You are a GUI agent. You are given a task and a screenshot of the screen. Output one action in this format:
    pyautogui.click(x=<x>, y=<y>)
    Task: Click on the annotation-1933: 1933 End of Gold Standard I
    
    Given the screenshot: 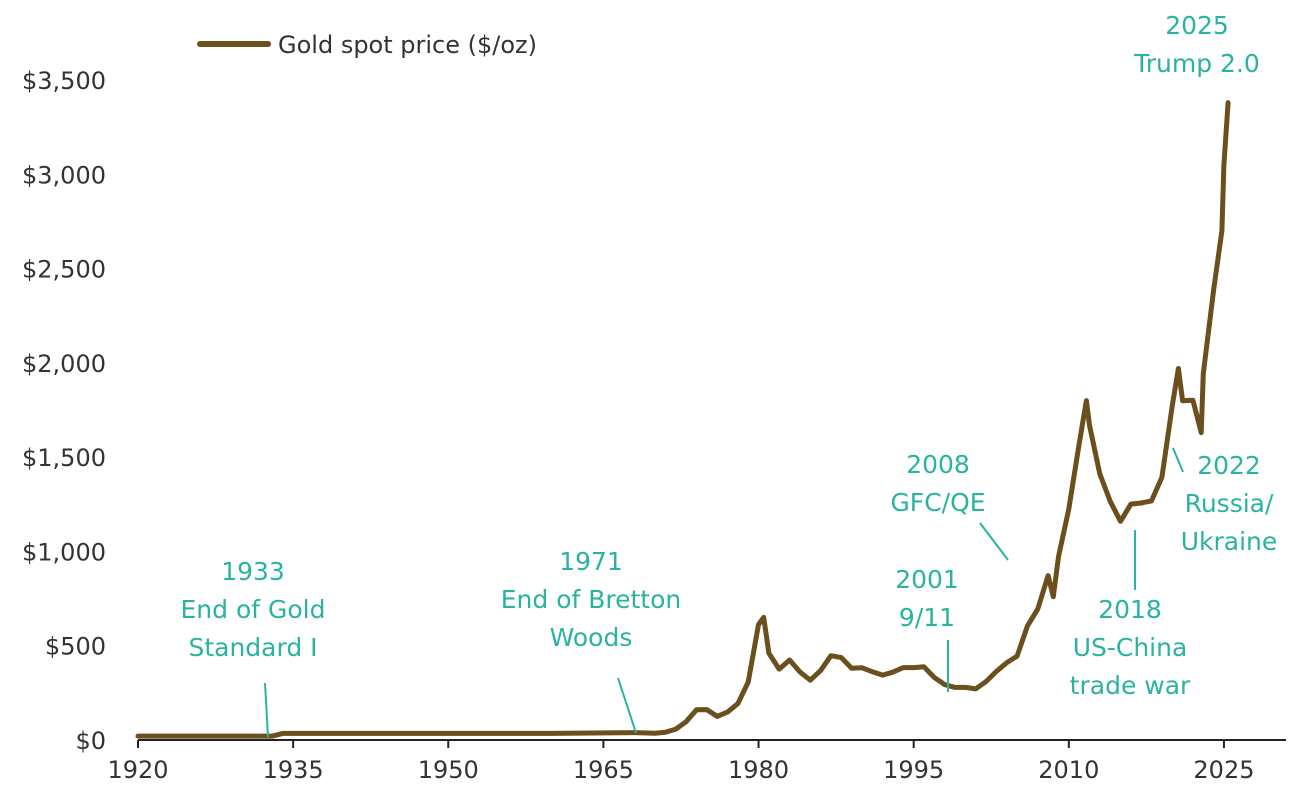 What is the action you would take?
    pyautogui.click(x=253, y=647)
    